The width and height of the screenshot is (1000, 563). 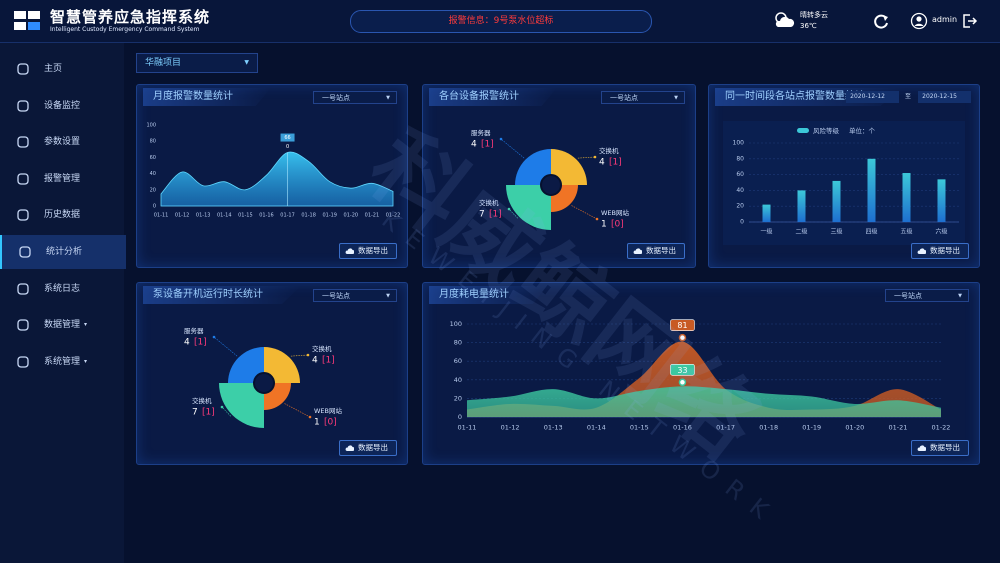 I want to click on nav-item: 设备监控, so click(x=62, y=106).